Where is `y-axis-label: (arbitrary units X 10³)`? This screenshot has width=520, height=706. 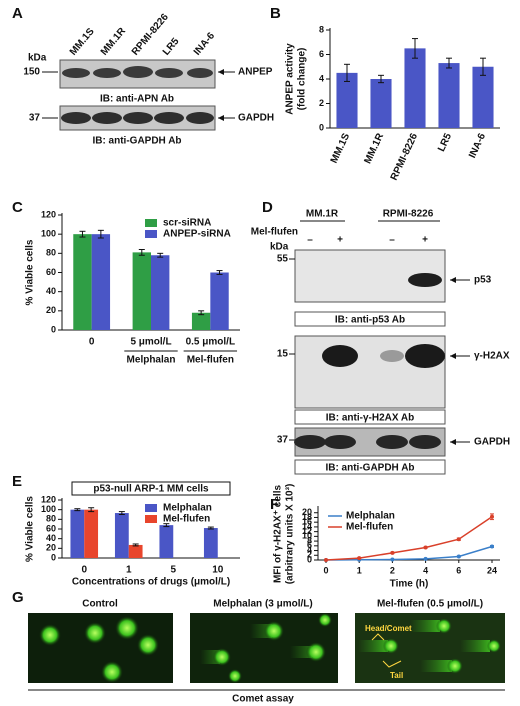
y-axis-label: (arbitrary units X 10³) is located at coordinates (290, 534).